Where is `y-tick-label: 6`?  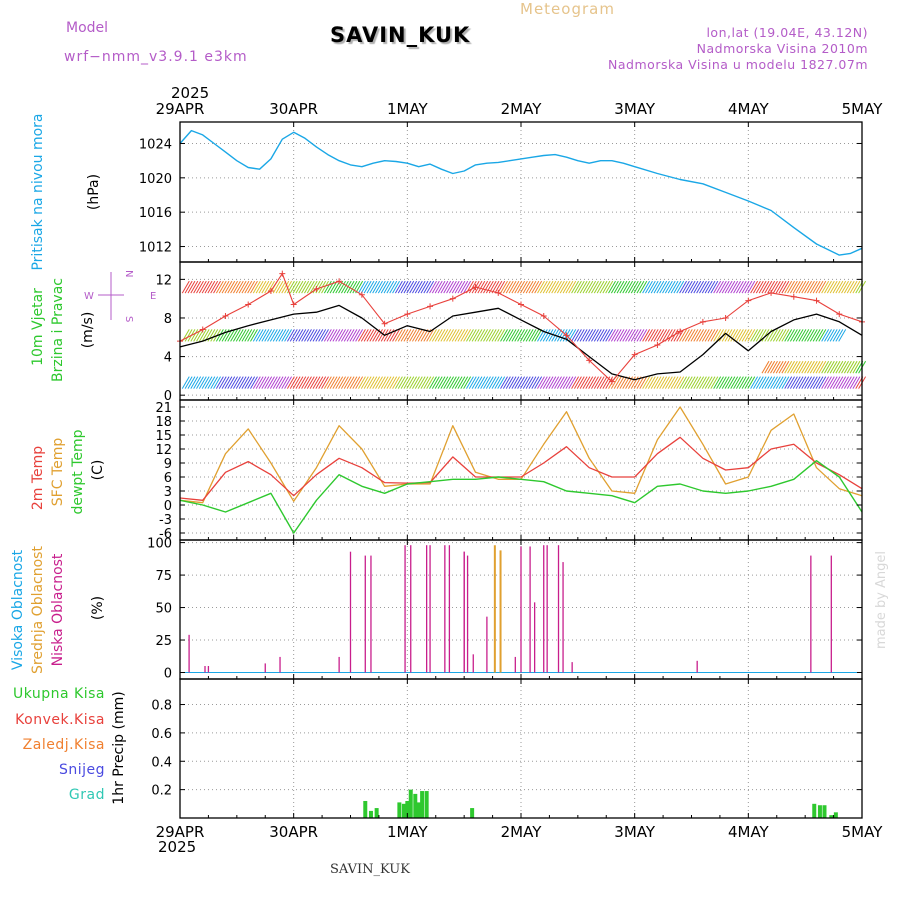 y-tick-label: 6 is located at coordinates (168, 478).